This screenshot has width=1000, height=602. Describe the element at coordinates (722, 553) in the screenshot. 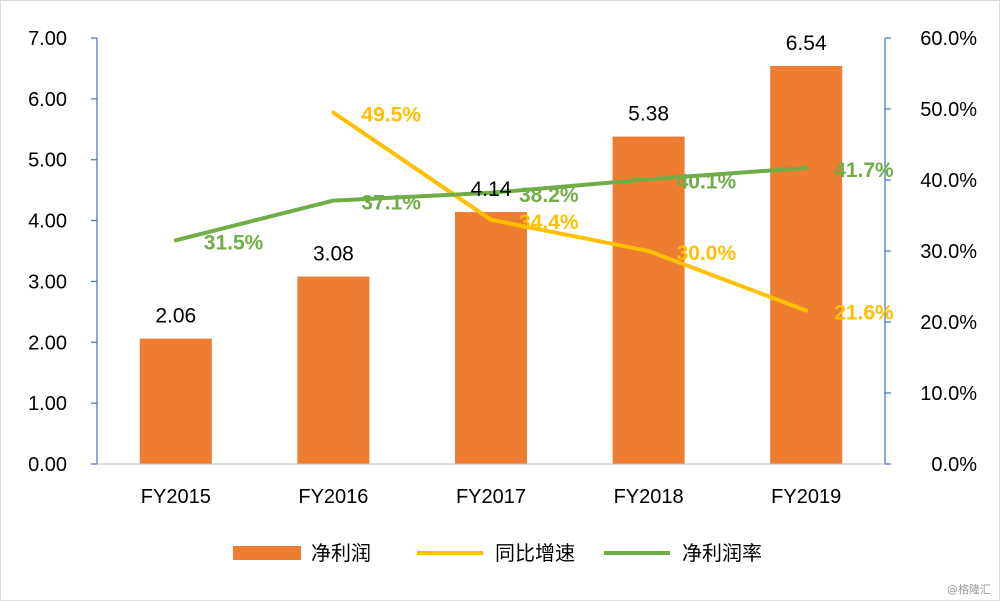

I see `legend-label: 净利润率` at that location.